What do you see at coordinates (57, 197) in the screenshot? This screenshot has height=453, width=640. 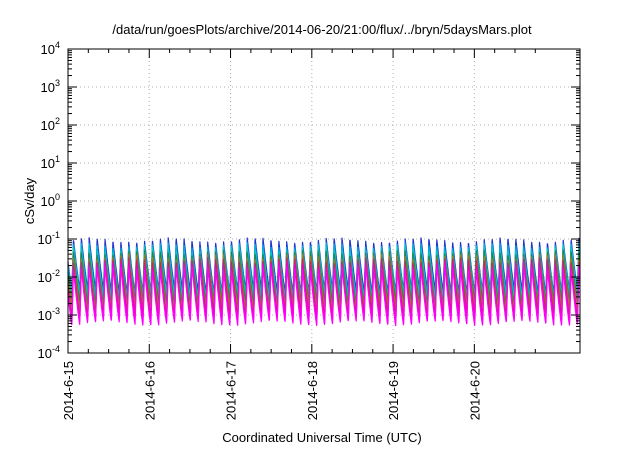 I see `y-tick-exponent: 0` at bounding box center [57, 197].